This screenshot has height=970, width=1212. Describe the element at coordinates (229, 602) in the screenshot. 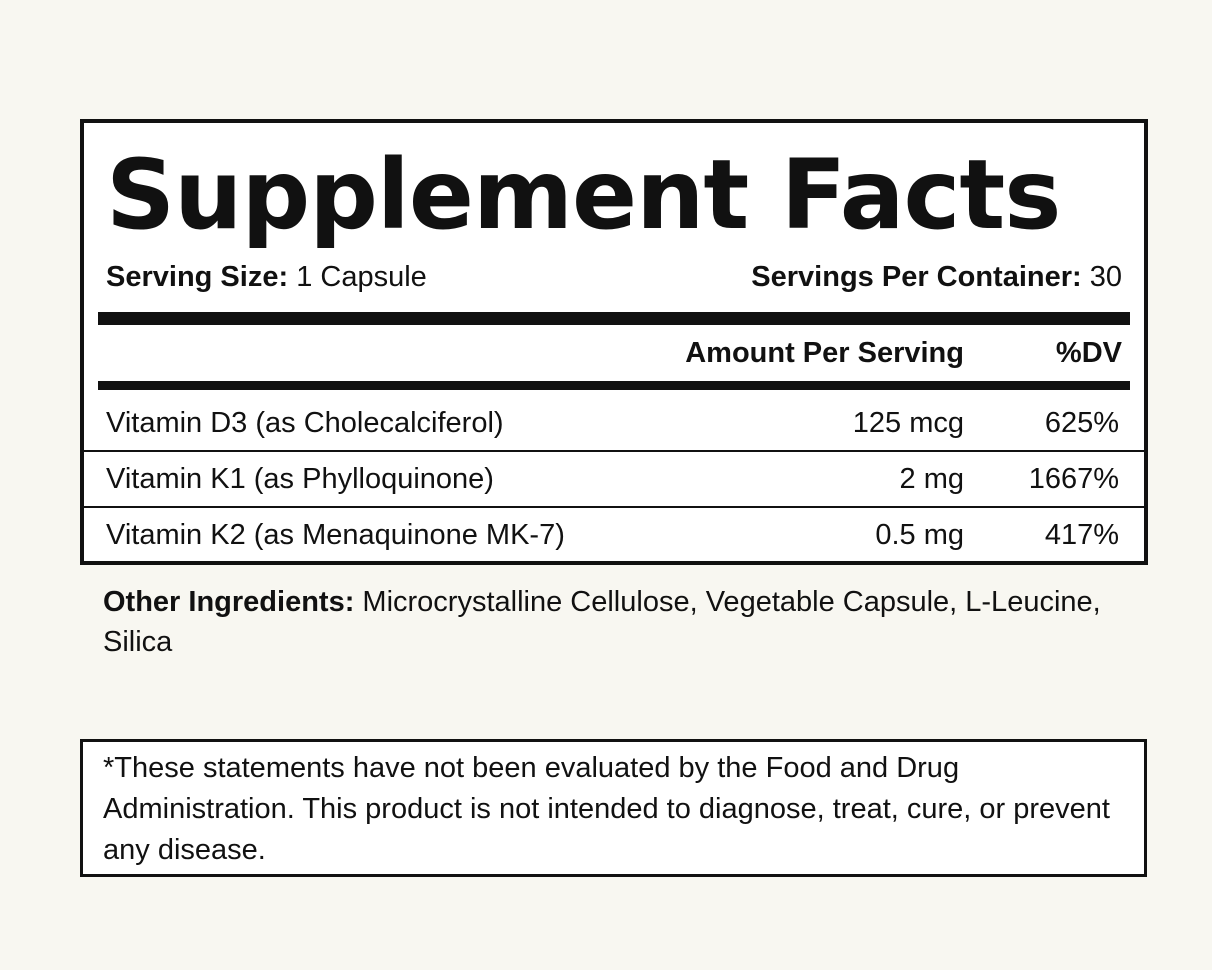

I see `other-ingredients-label: Other Ingredients:` at that location.